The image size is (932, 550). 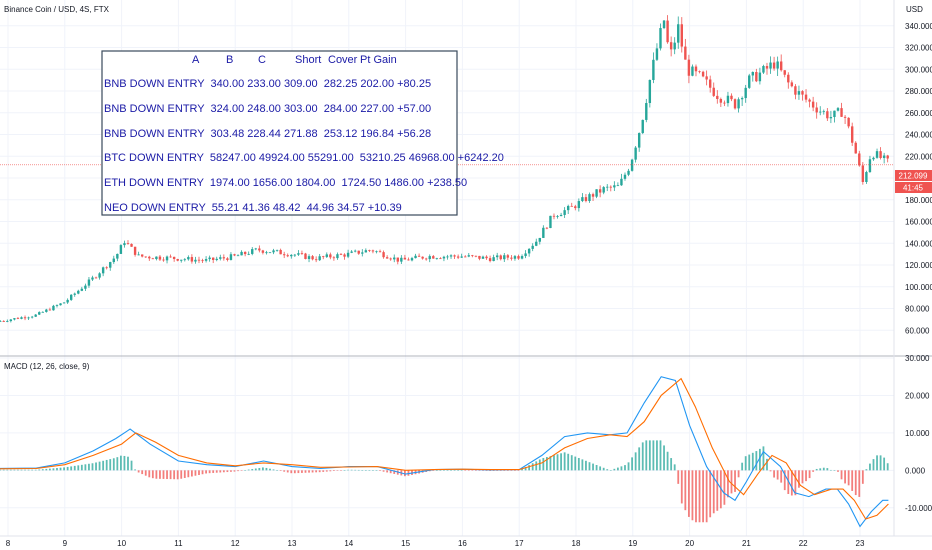 What do you see at coordinates (378, 60) in the screenshot?
I see `header-pt-gain: Pt Gain` at bounding box center [378, 60].